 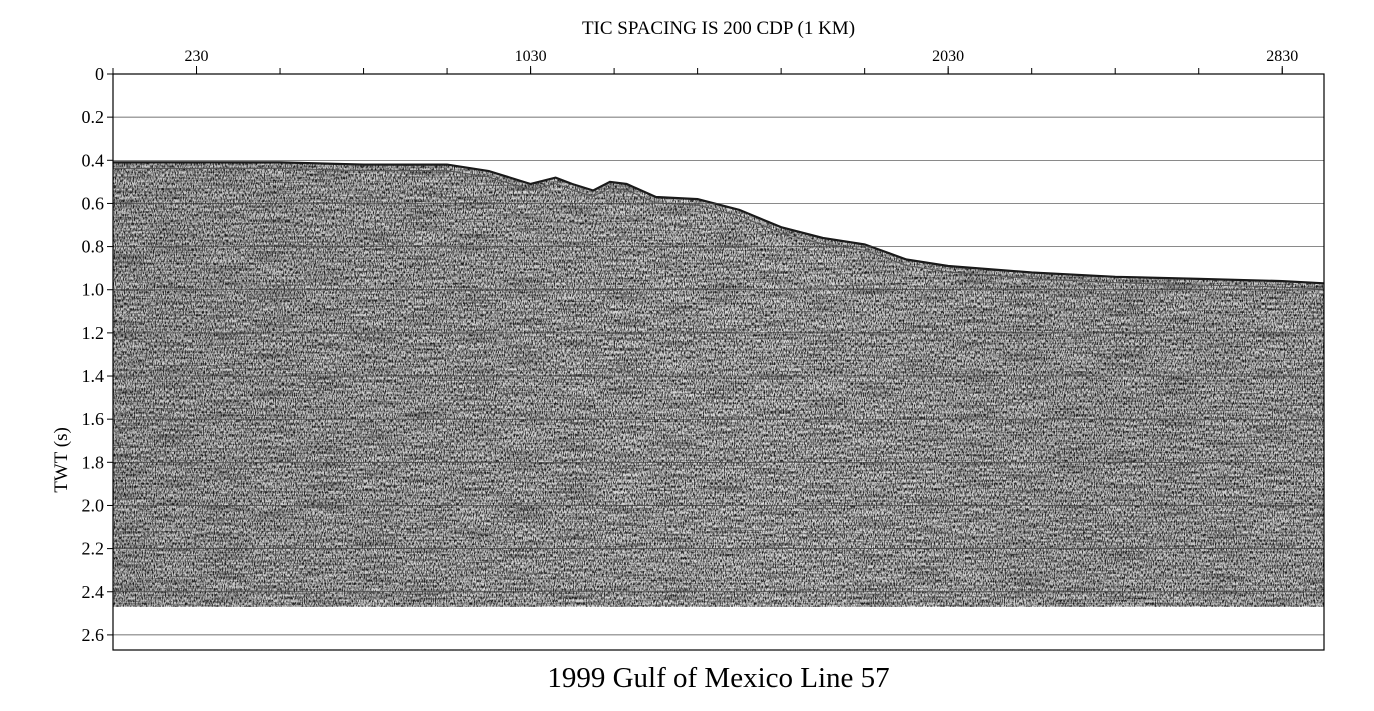 I want to click on y-tick-label-7: 1.4, so click(x=93, y=376).